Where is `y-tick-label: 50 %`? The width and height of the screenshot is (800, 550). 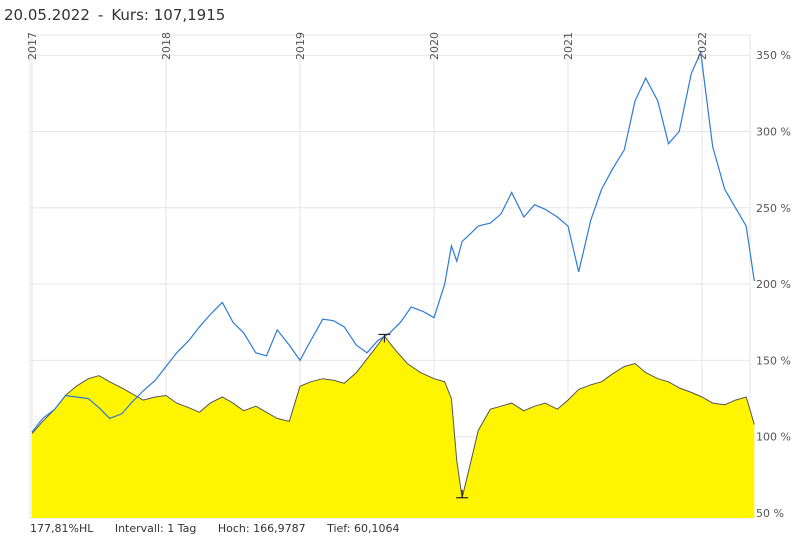
y-tick-label: 50 % is located at coordinates (770, 513).